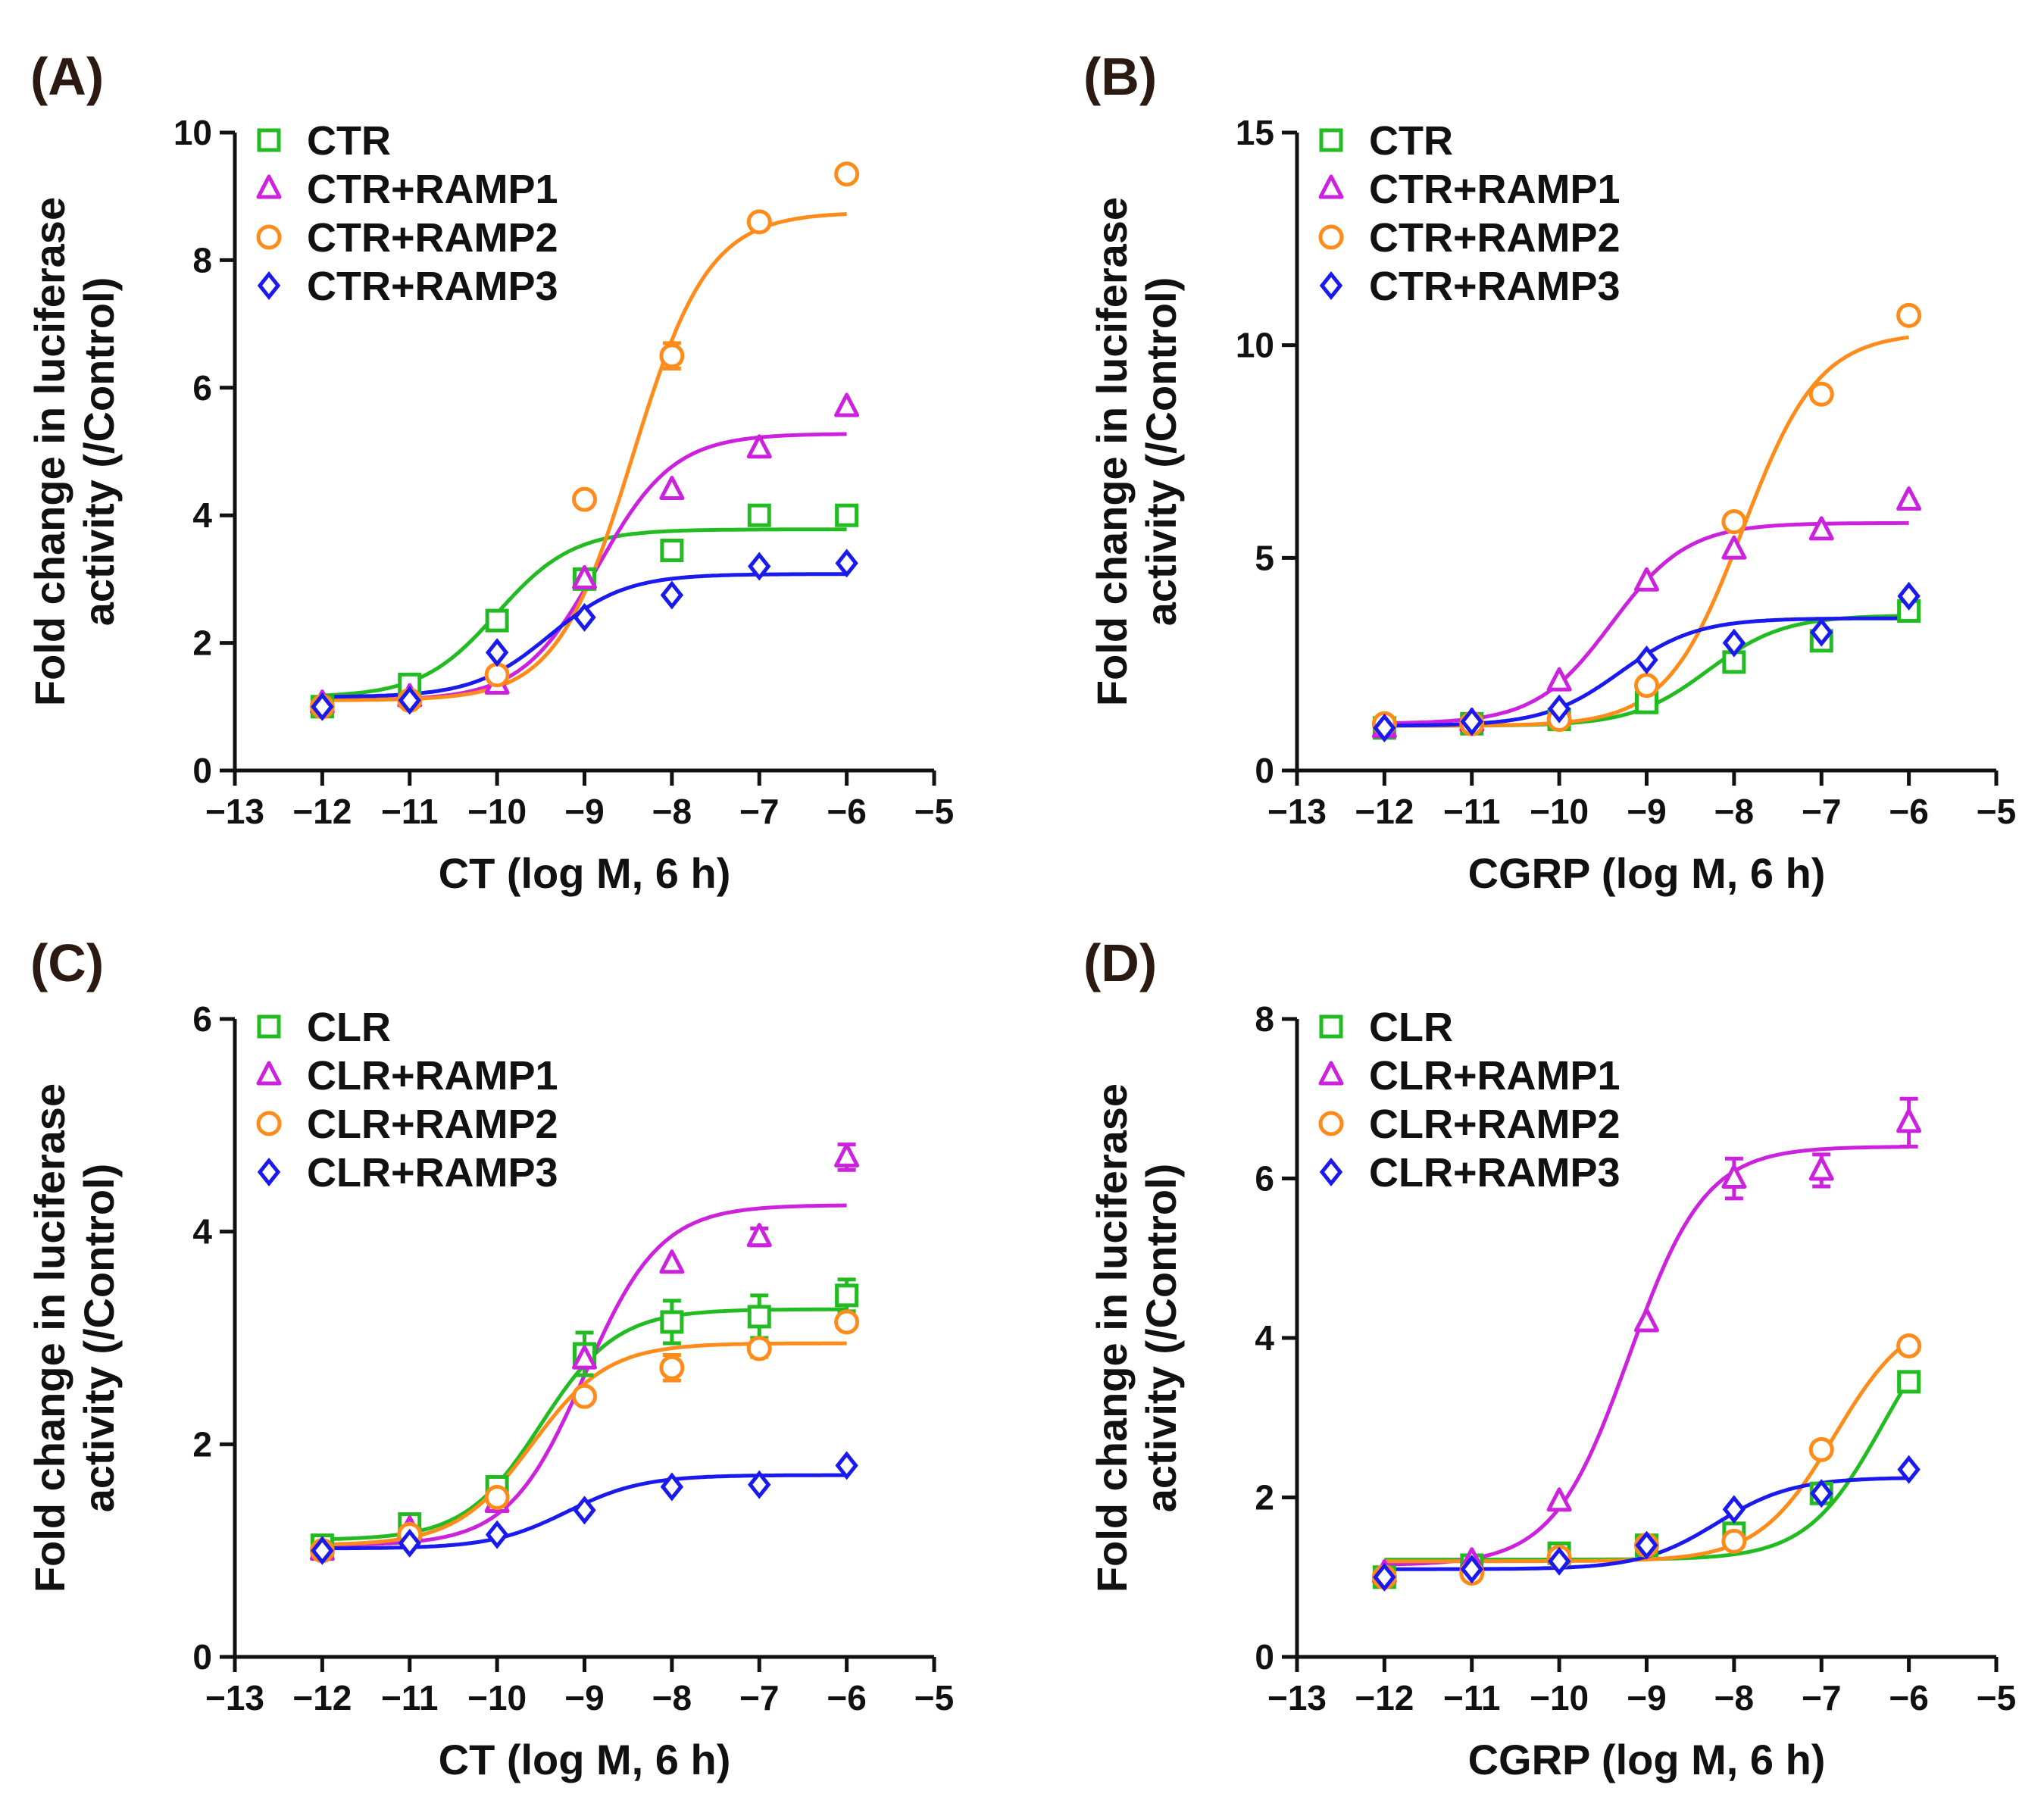 The height and width of the screenshot is (1816, 2044). What do you see at coordinates (1331, 1123) in the screenshot?
I see `legend-marker-clr-ramp2` at bounding box center [1331, 1123].